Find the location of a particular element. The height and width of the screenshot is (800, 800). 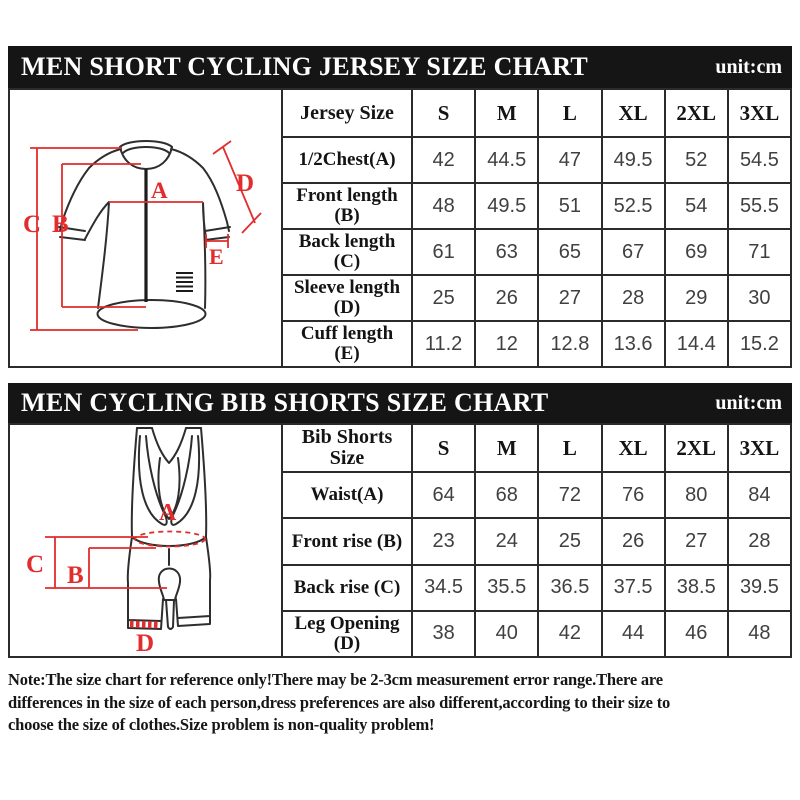

size-value: 80 is located at coordinates (695, 494).